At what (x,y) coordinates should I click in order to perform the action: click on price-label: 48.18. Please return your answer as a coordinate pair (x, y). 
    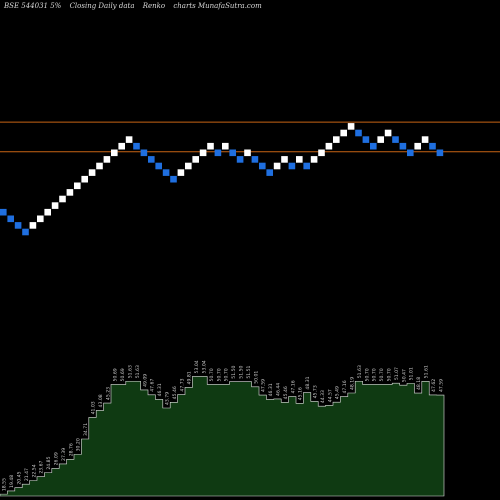
    Looking at the image, I should click on (419, 383).